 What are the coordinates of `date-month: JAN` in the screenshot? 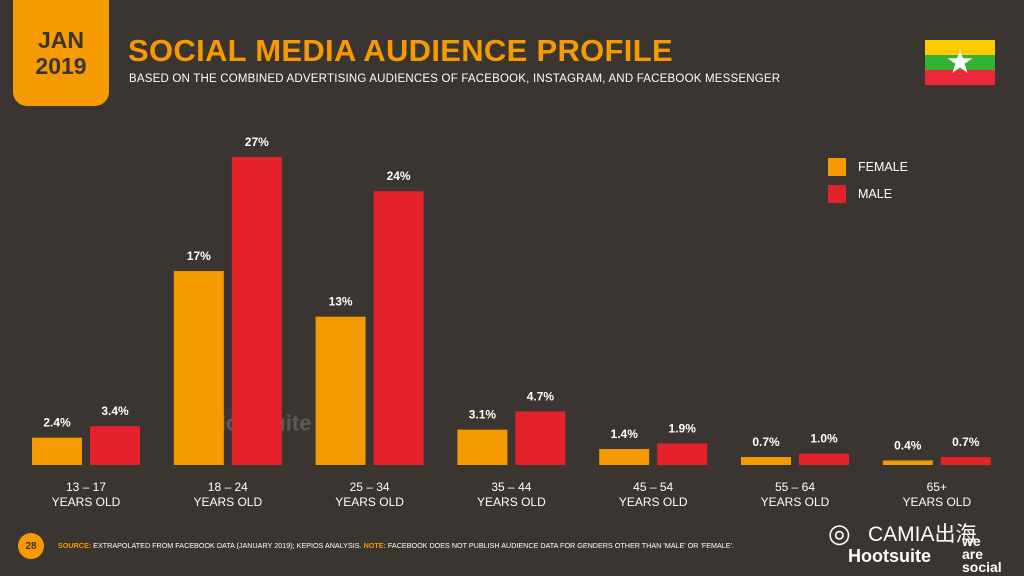 It's located at (60, 40).